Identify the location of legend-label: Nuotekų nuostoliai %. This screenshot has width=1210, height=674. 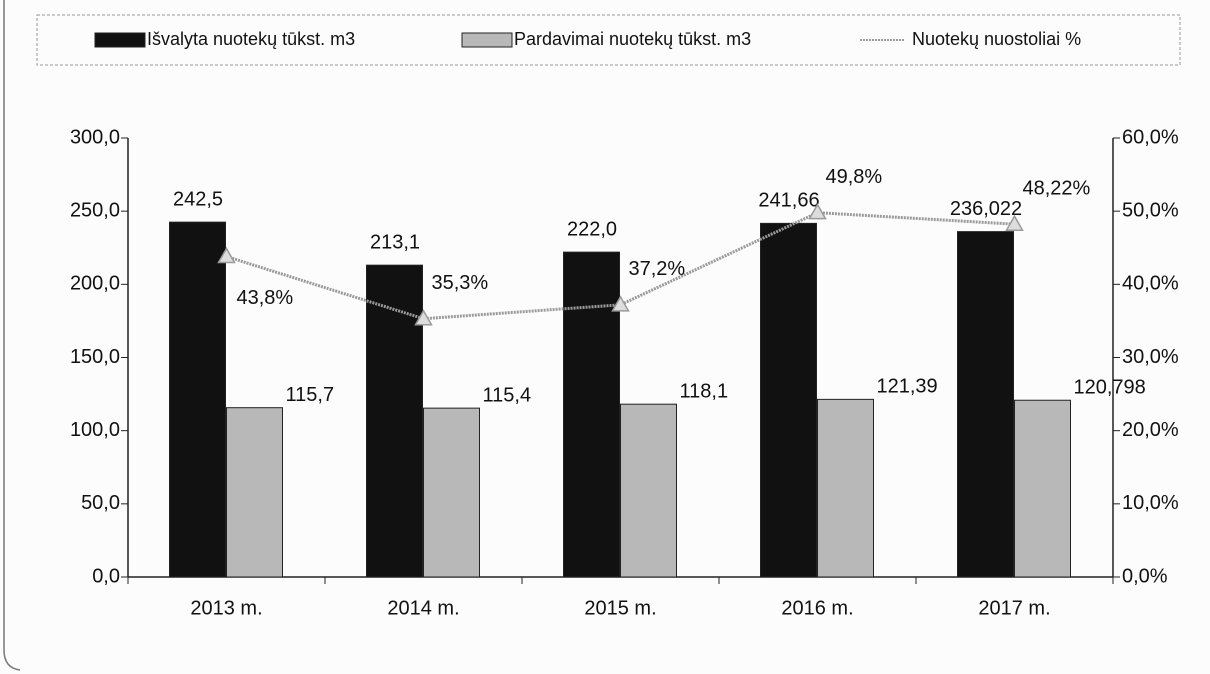
(996, 39).